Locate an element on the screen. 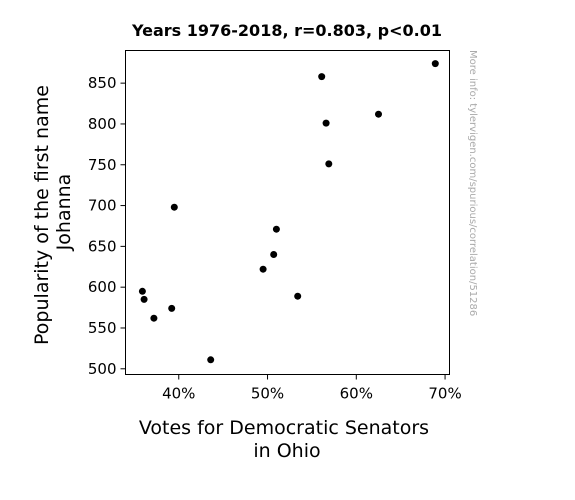 This screenshot has height=500, width=575. y-tick-label-6: 800 is located at coordinates (102, 124).